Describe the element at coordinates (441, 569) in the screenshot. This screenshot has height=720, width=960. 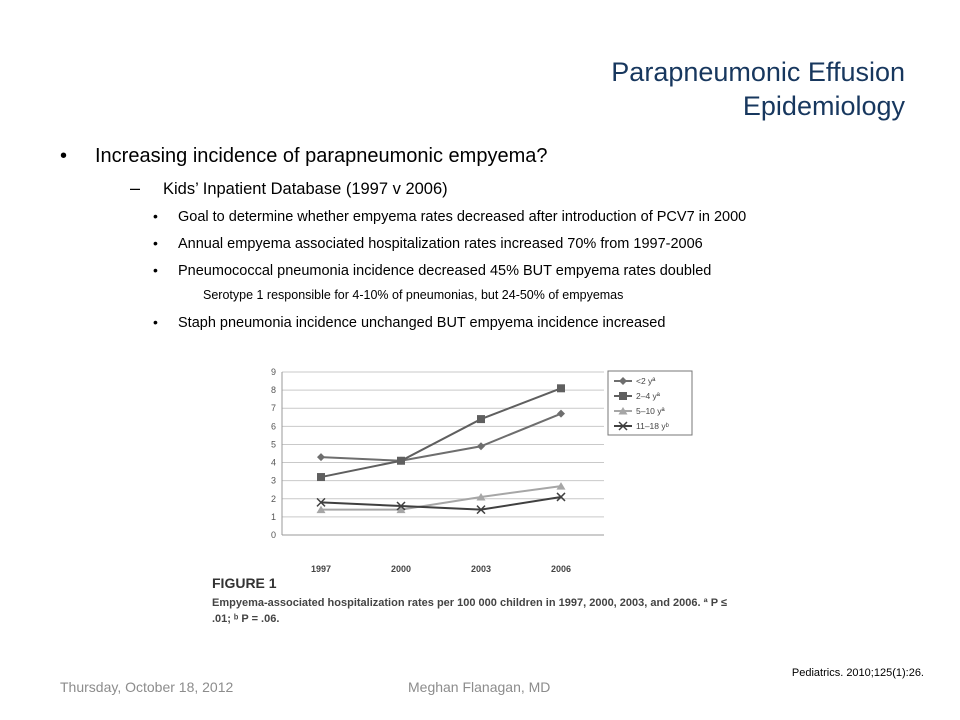
I see `x-axis-ticks: 1997 2000 2003 2006` at that location.